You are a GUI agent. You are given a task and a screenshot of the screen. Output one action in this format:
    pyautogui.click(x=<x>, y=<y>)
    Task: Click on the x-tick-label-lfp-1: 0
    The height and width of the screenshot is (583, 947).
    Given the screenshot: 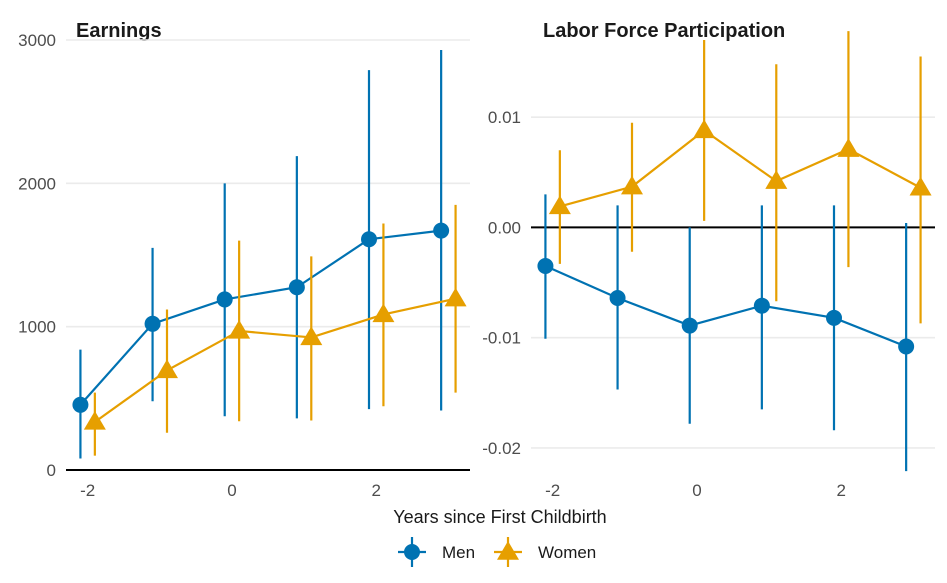 What is the action you would take?
    pyautogui.click(x=696, y=490)
    